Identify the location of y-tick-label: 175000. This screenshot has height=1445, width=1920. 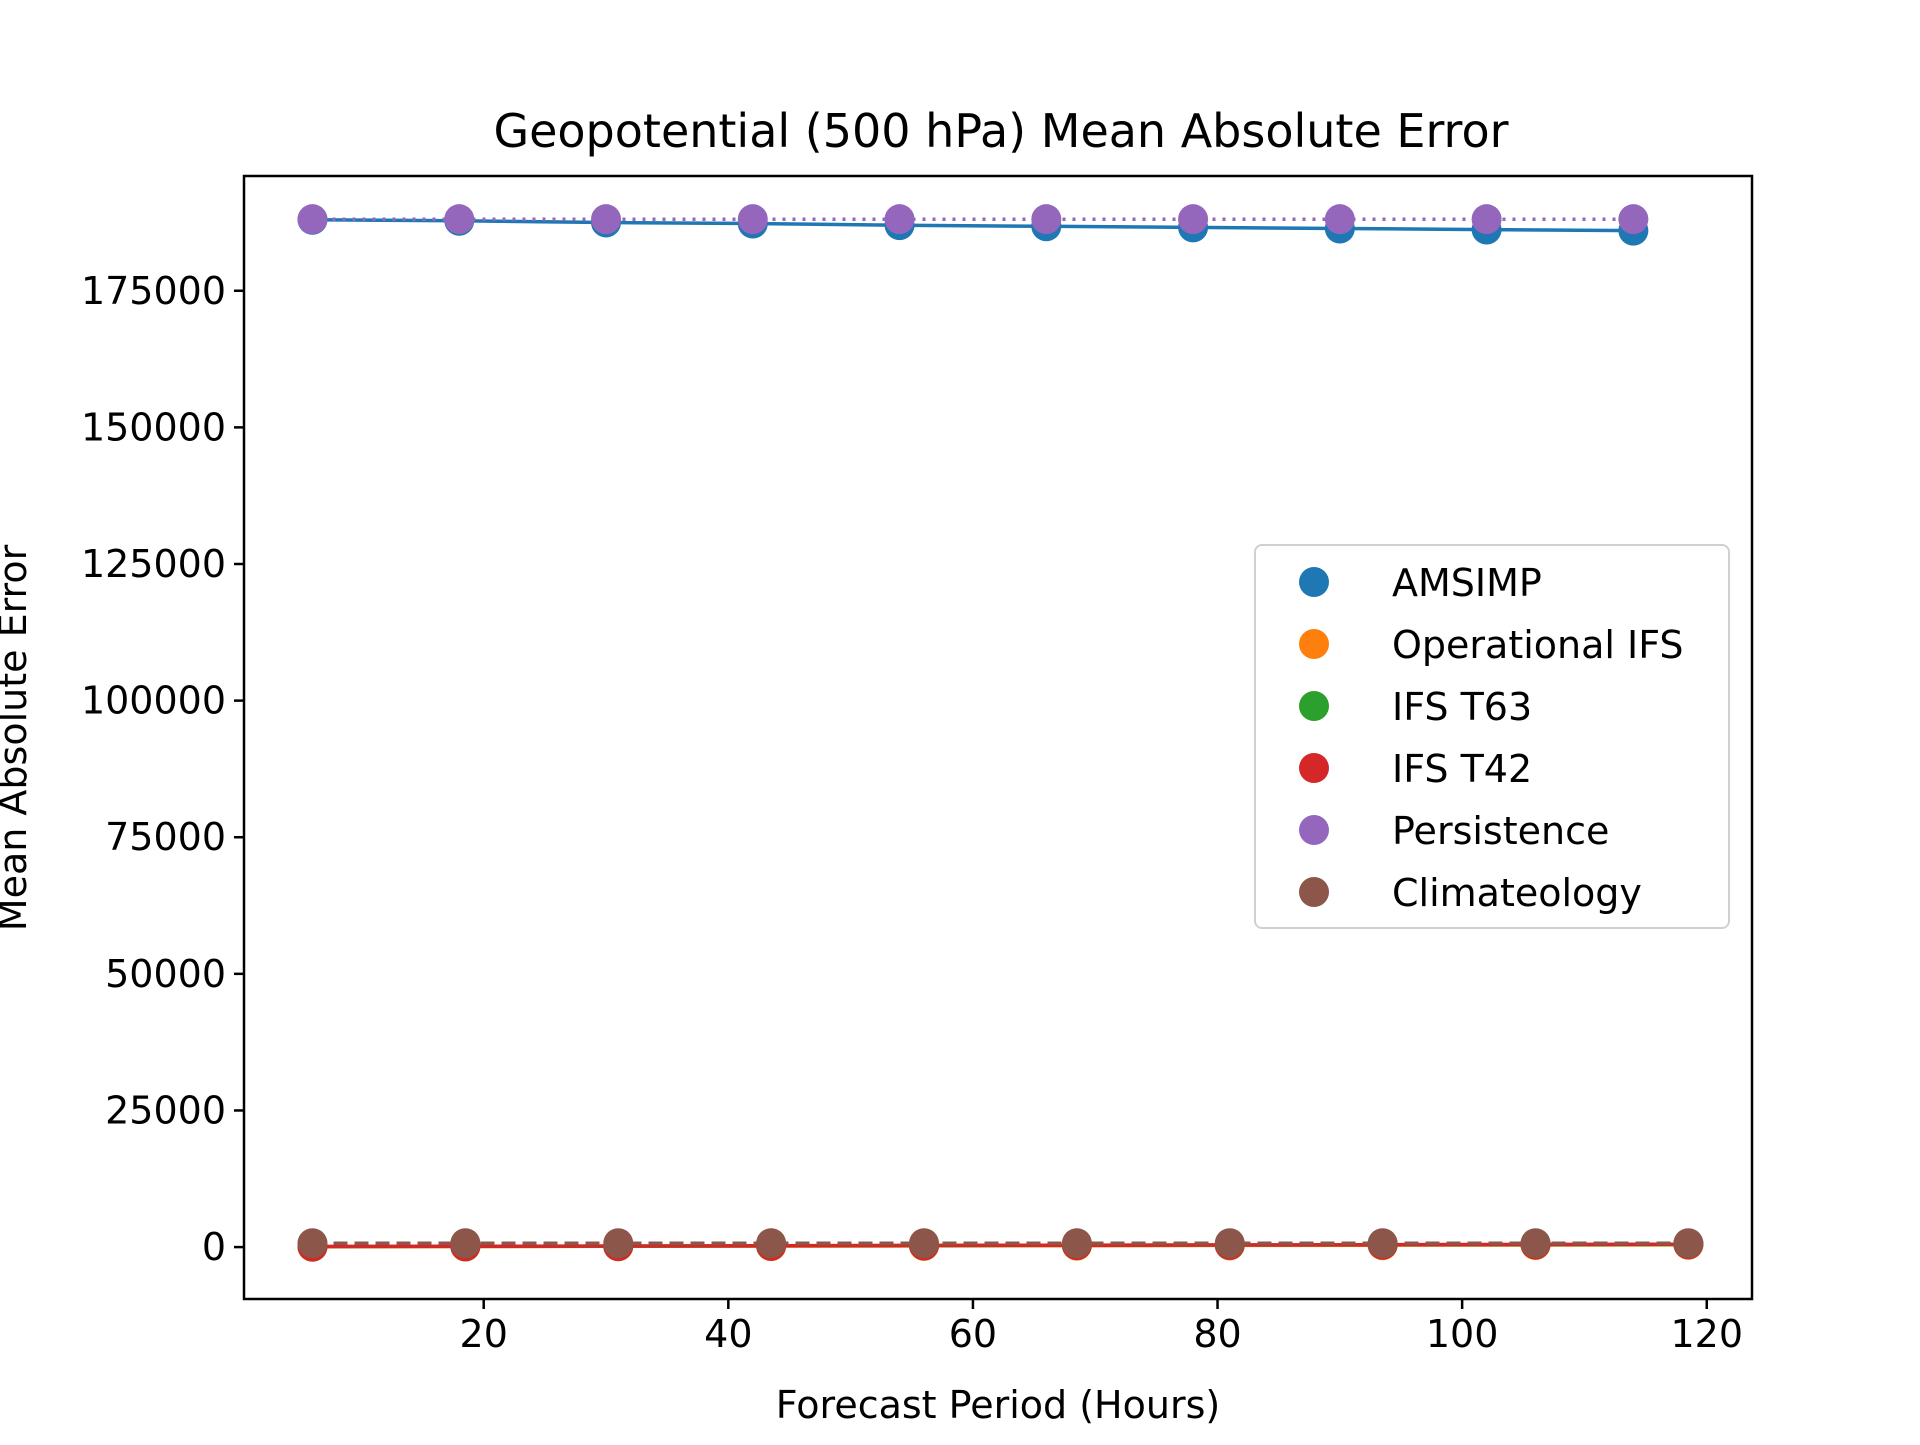
(153, 291).